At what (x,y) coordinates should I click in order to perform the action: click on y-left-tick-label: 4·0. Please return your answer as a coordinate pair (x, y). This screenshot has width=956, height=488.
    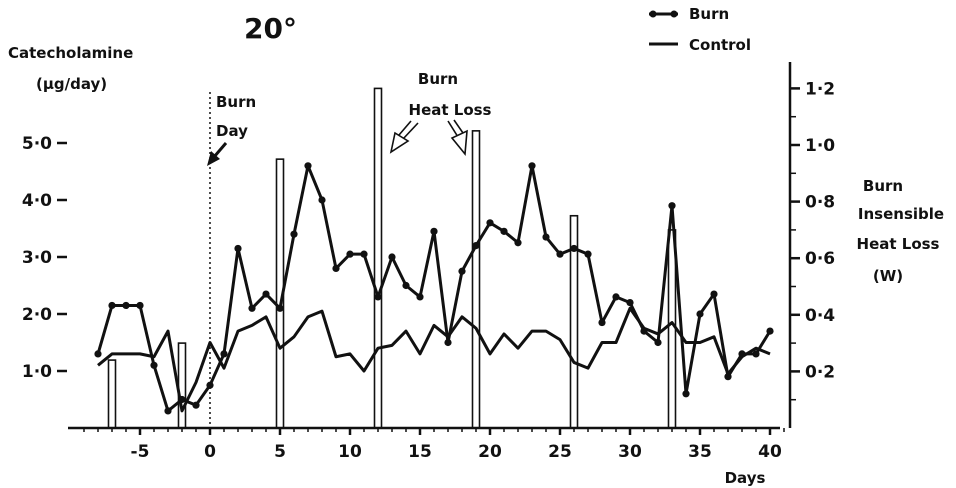
    Looking at the image, I should click on (37, 201).